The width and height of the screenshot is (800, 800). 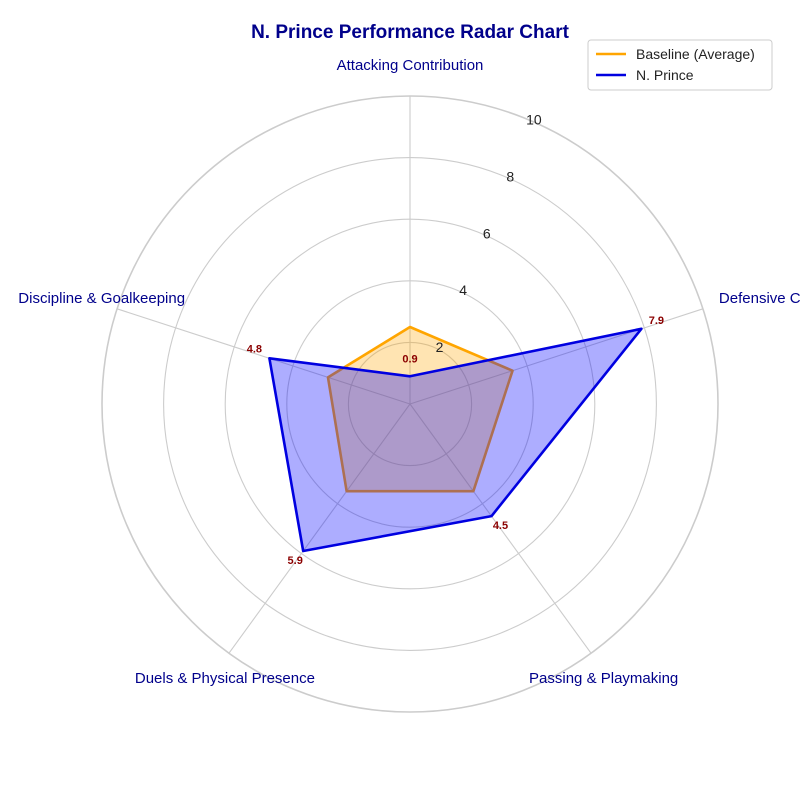 What do you see at coordinates (440, 347) in the screenshot?
I see `radial-tick-label: 2` at bounding box center [440, 347].